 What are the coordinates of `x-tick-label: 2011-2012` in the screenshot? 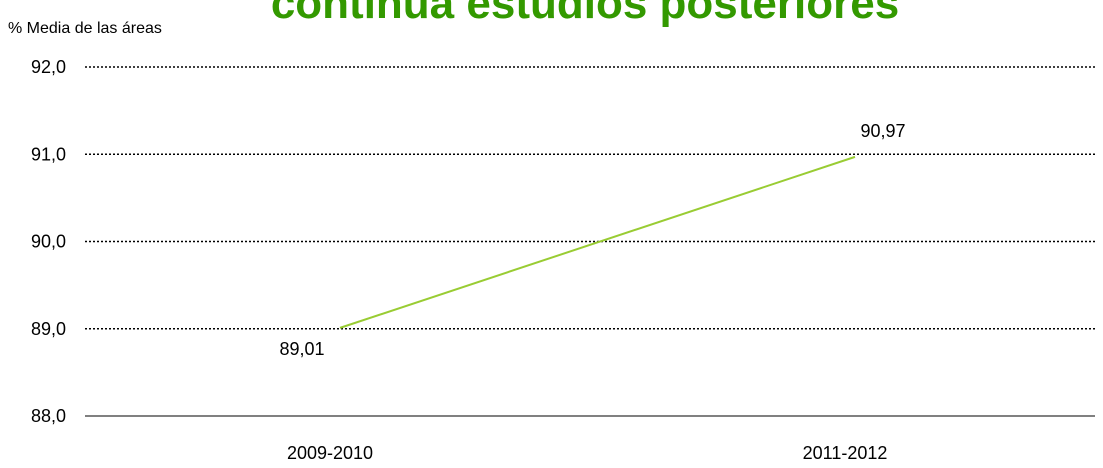 It's located at (845, 453).